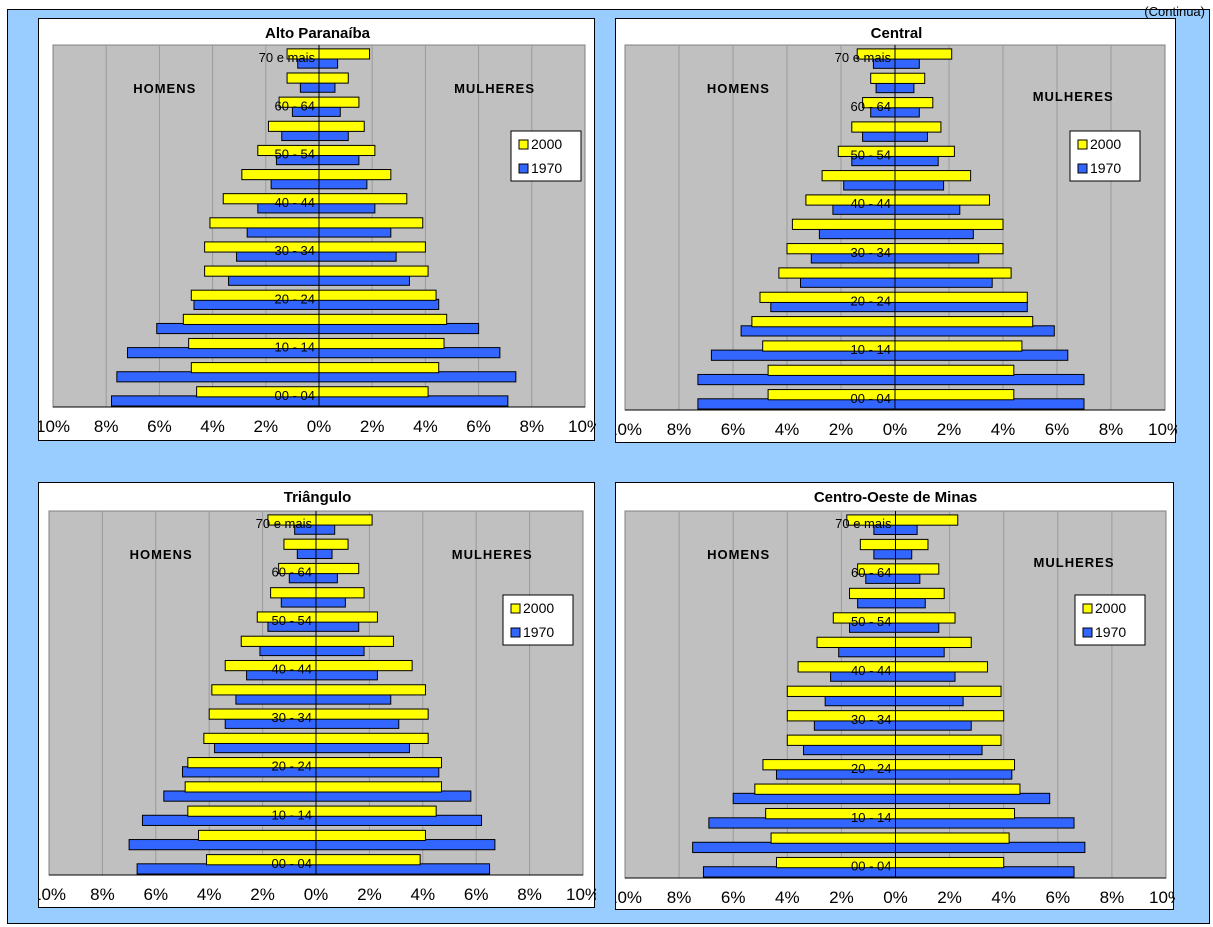  I want to click on age-group-label: 60 - 64, so click(871, 572).